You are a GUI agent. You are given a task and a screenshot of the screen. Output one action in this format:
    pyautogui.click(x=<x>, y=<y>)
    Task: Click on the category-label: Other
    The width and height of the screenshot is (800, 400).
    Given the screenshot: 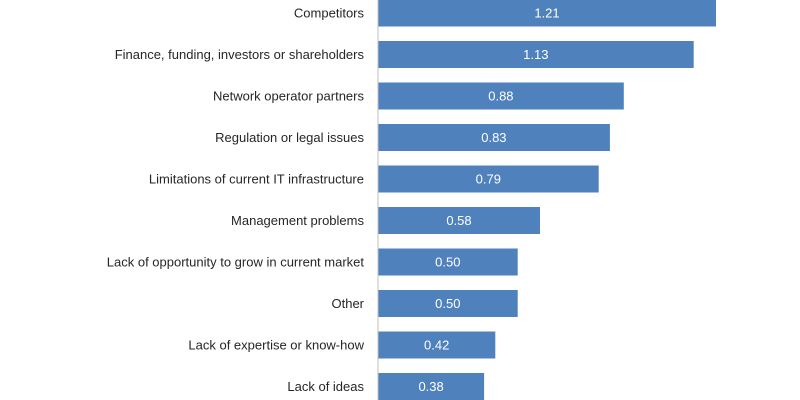 What is the action you would take?
    pyautogui.click(x=347, y=303)
    